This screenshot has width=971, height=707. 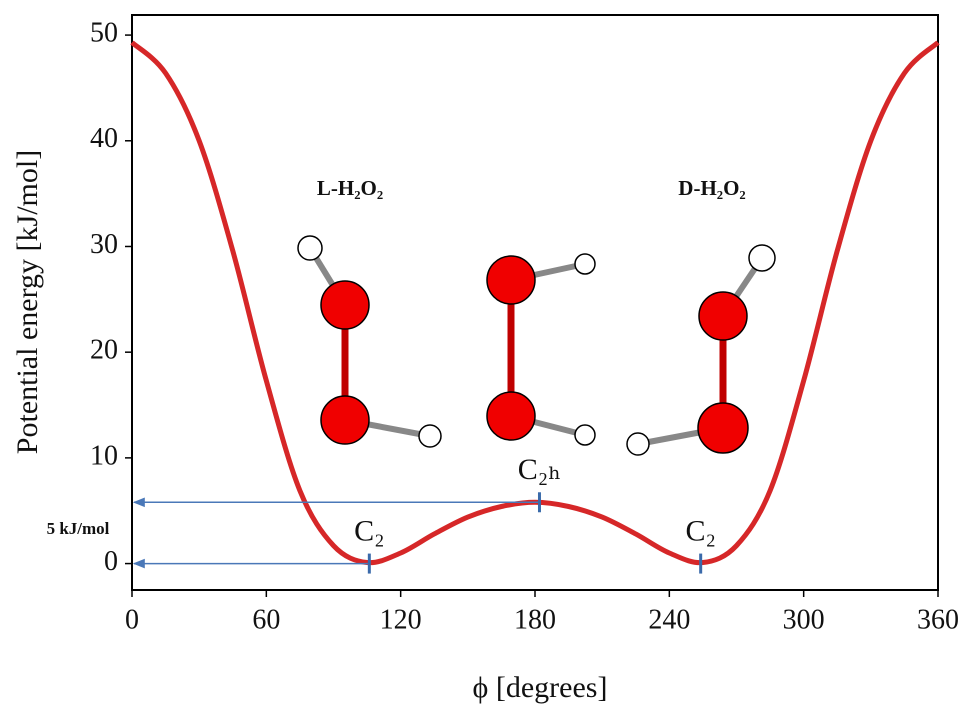 I want to click on x-tick-label: 180, so click(x=535, y=619).